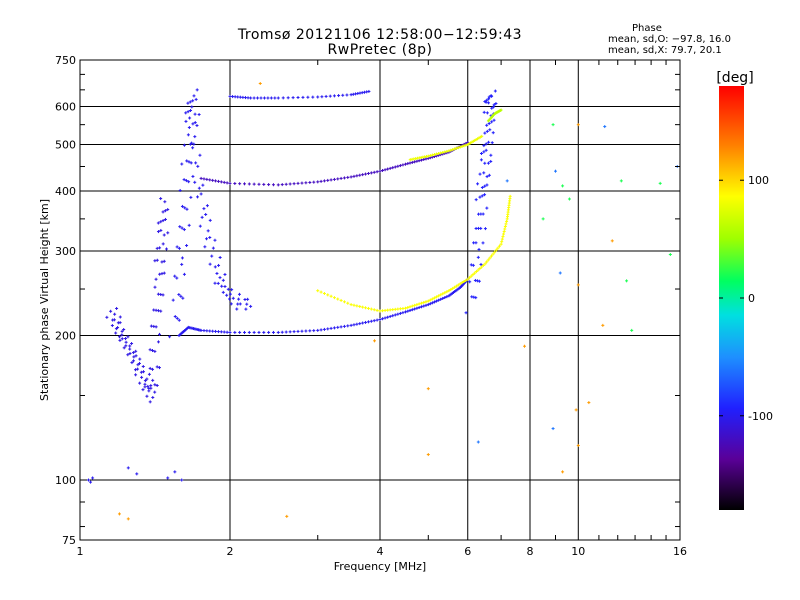 The image size is (800, 600). Describe the element at coordinates (380, 35) in the screenshot. I see `chart-title: Tromsø 20121106 12:58:00−12:59:43` at that location.